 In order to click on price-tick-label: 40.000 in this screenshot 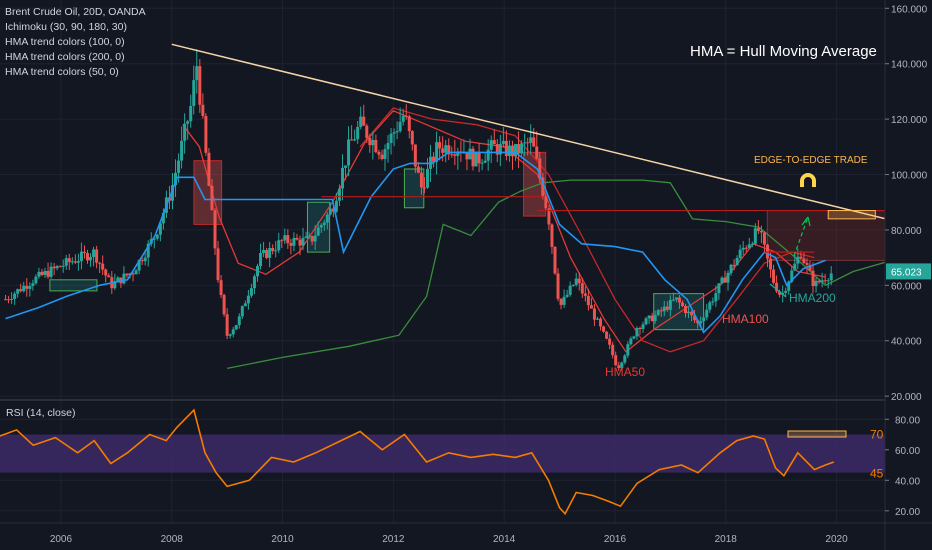, I will do `click(906, 342)`.